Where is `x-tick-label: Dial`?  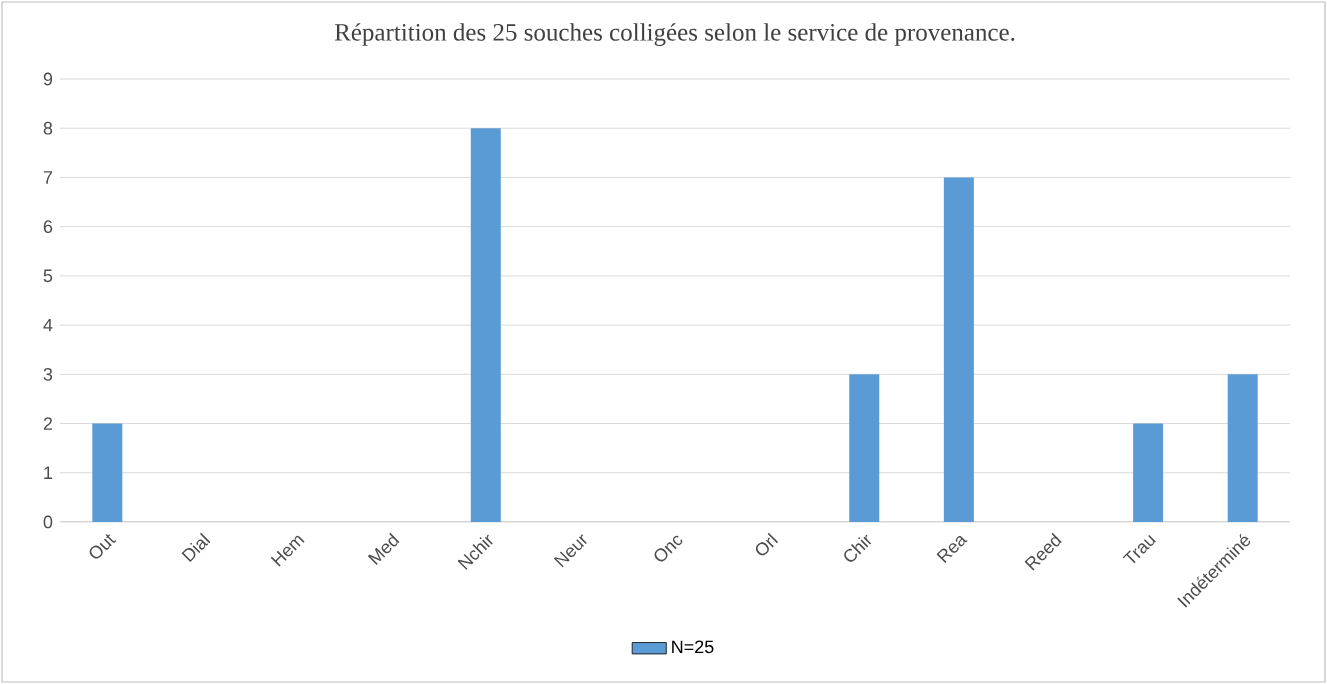
x-tick-label: Dial is located at coordinates (196, 547).